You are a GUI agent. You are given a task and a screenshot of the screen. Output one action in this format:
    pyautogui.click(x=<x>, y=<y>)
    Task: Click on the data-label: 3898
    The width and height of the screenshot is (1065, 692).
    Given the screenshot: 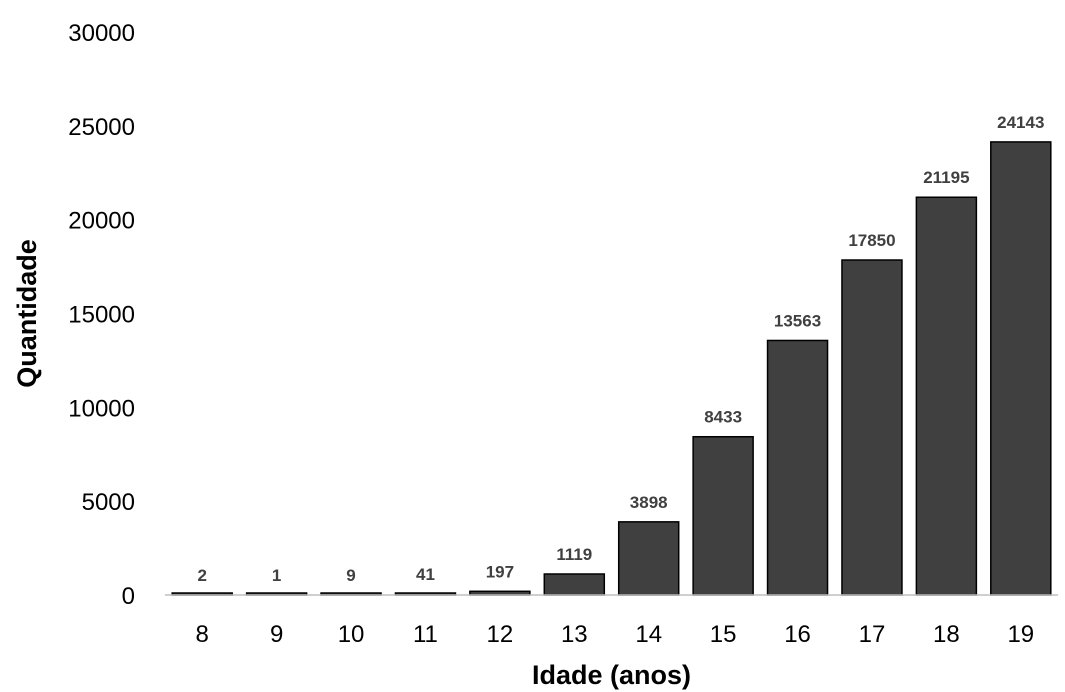 What is the action you would take?
    pyautogui.click(x=649, y=502)
    